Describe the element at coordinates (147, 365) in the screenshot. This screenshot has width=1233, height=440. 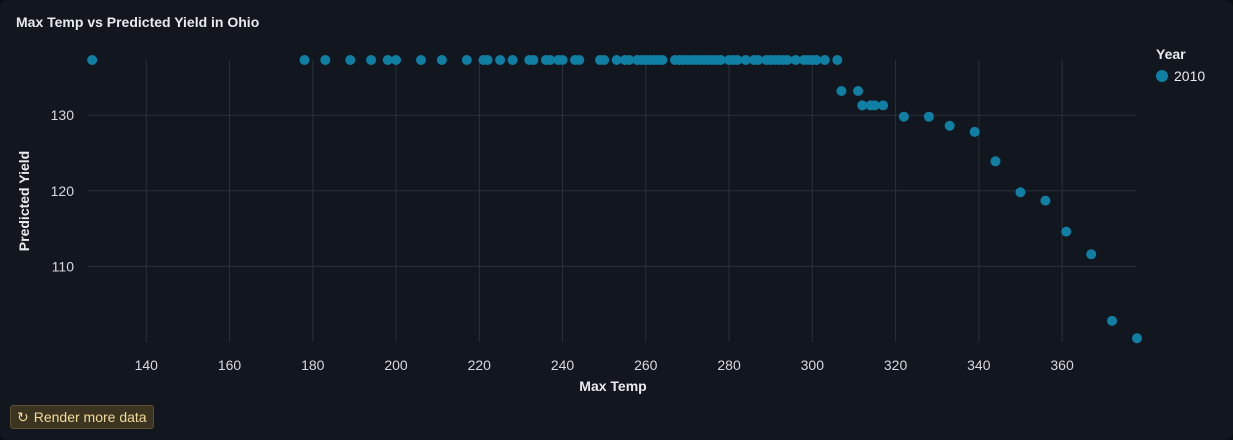
I see `x-tick-label: 140` at that location.